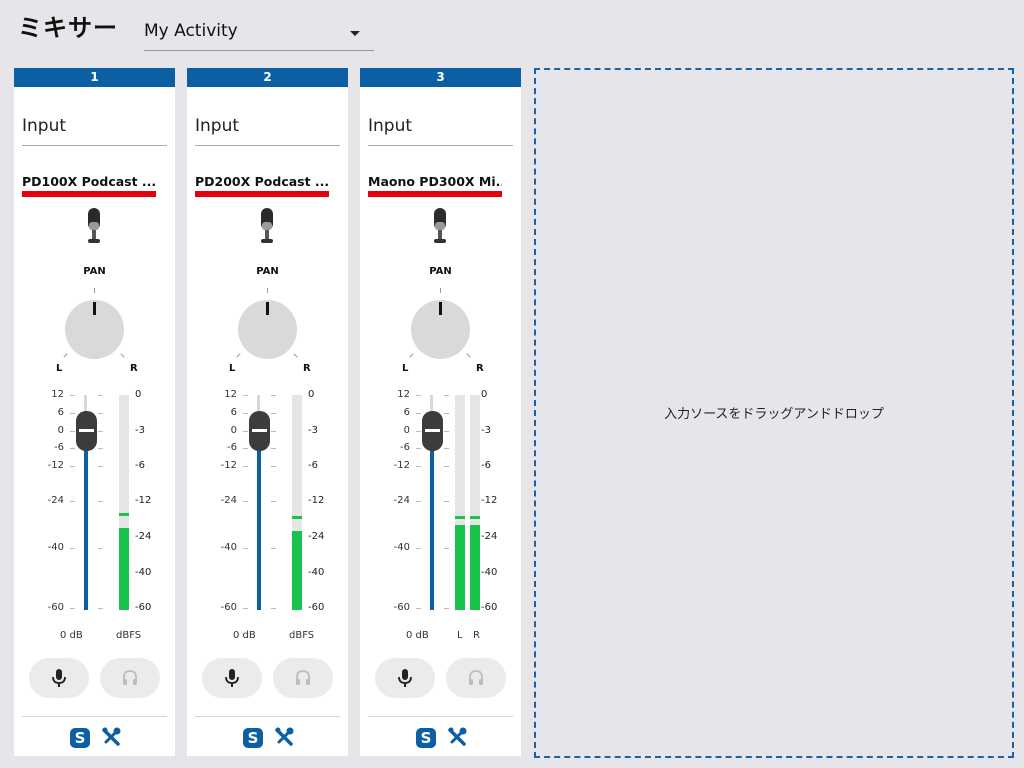 The height and width of the screenshot is (768, 1024). I want to click on level-meter-peak, so click(475, 517).